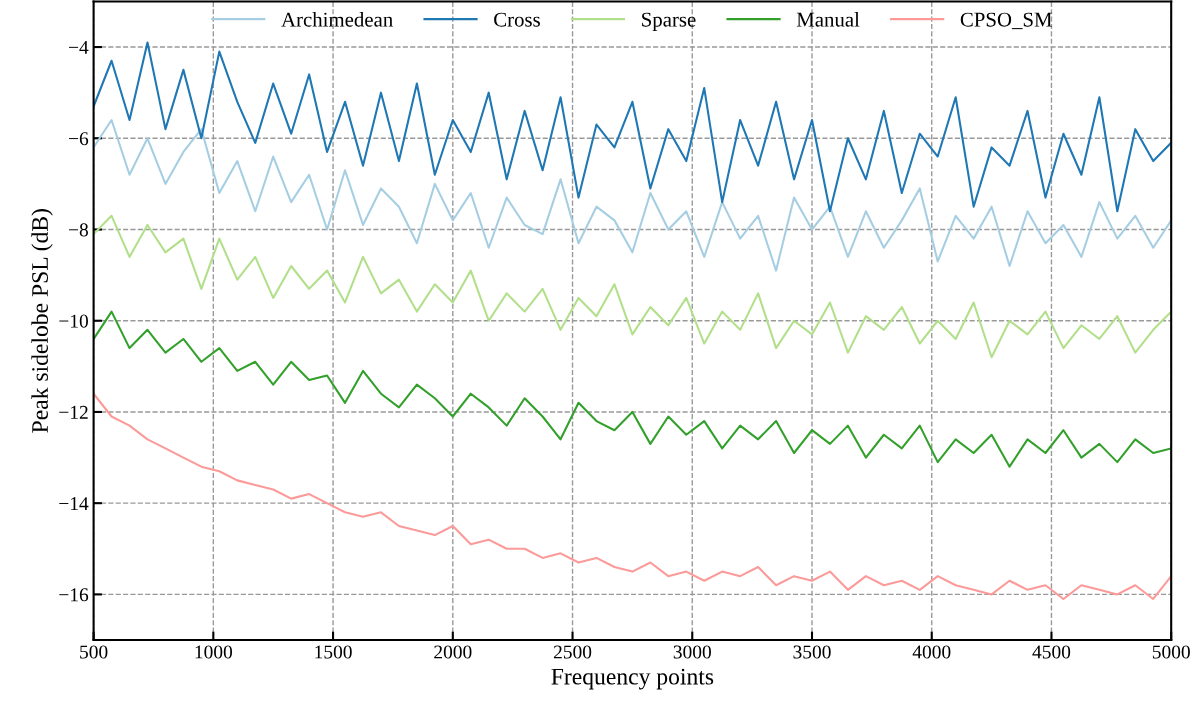 This screenshot has height=724, width=1200. I want to click on x-tick-label: 1000, so click(214, 652).